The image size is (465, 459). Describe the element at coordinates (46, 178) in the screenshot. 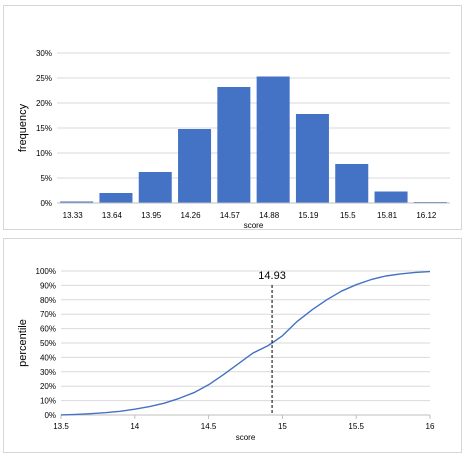

I see `histogram-y-tick-label: 5%` at that location.